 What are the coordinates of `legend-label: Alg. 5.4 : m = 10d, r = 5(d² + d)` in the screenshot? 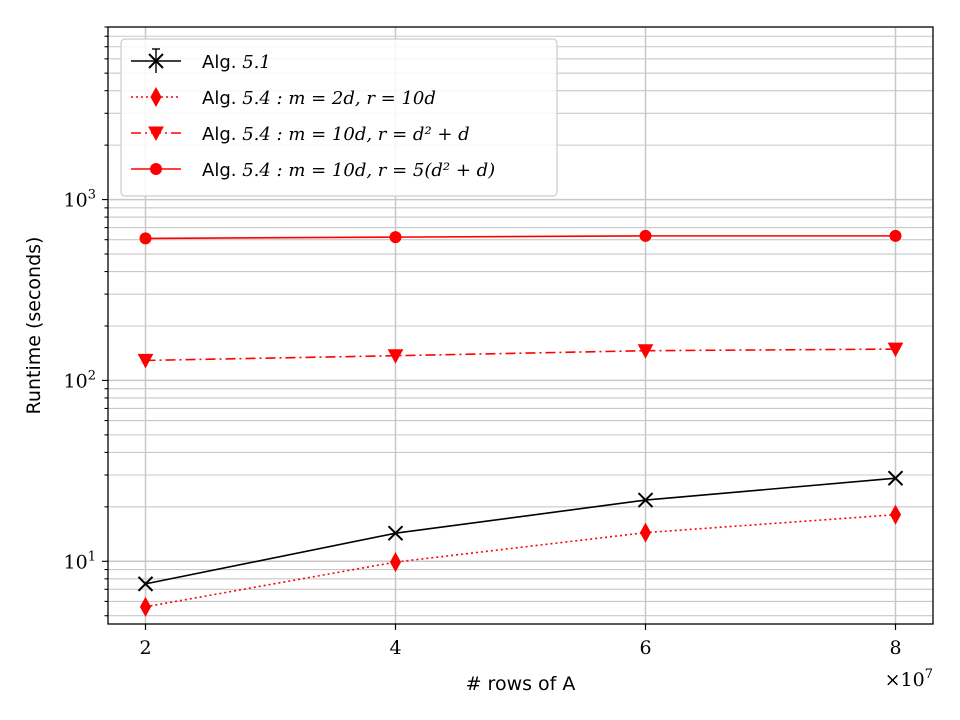 It's located at (348, 170).